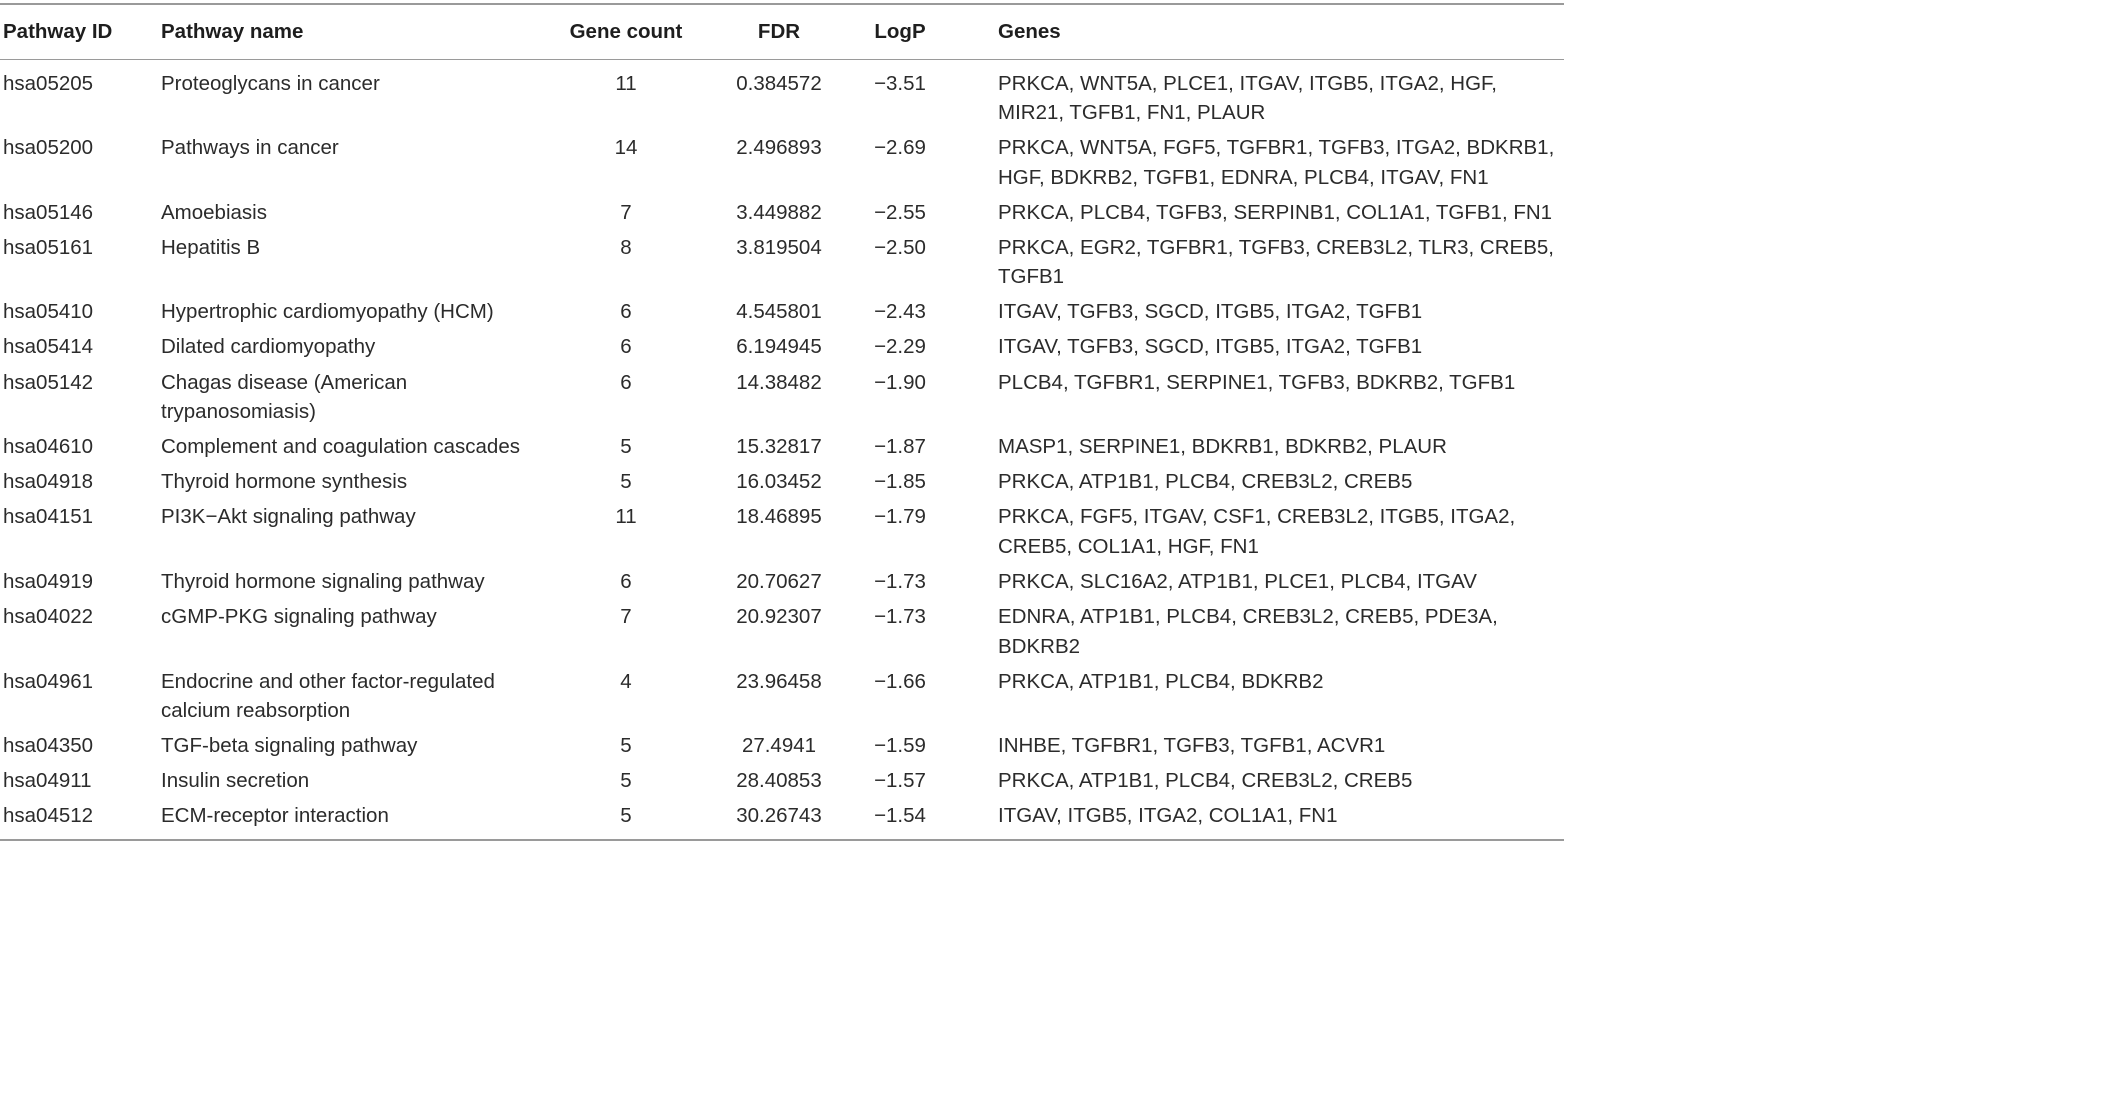  Describe the element at coordinates (48, 148) in the screenshot. I see `cell-pathway-id: hsa05200` at that location.